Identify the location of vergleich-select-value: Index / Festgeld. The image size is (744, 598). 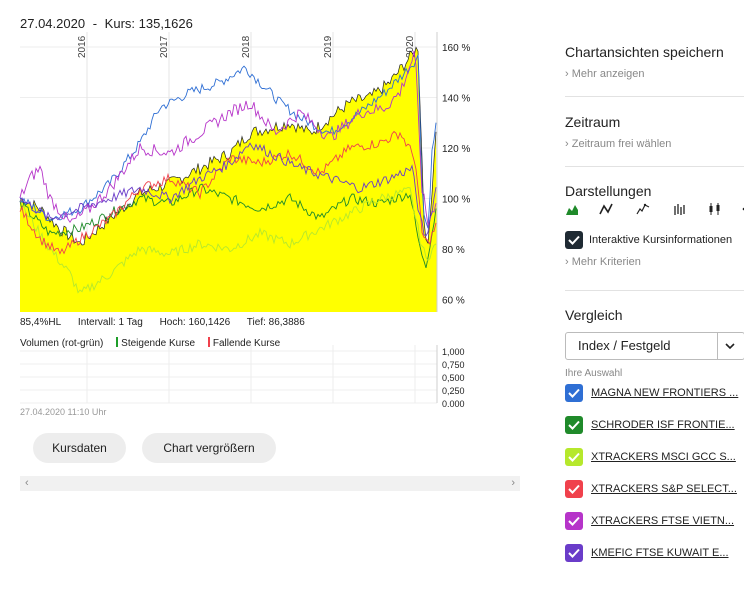
(624, 345).